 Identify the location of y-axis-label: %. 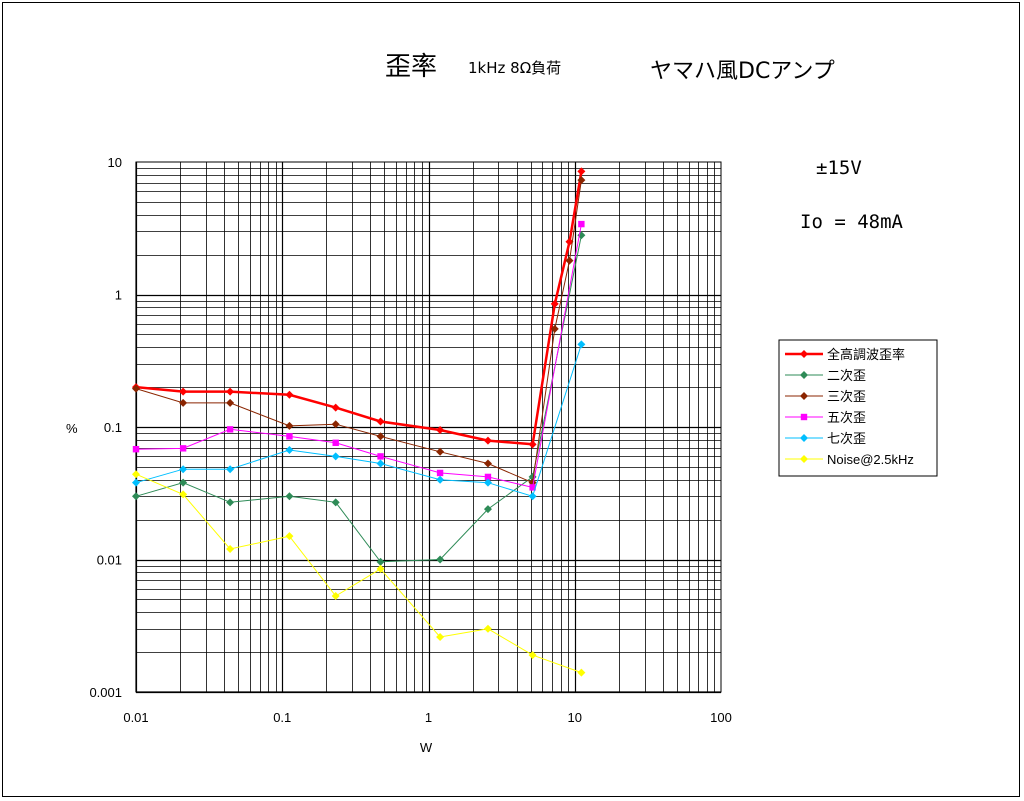
(72, 428).